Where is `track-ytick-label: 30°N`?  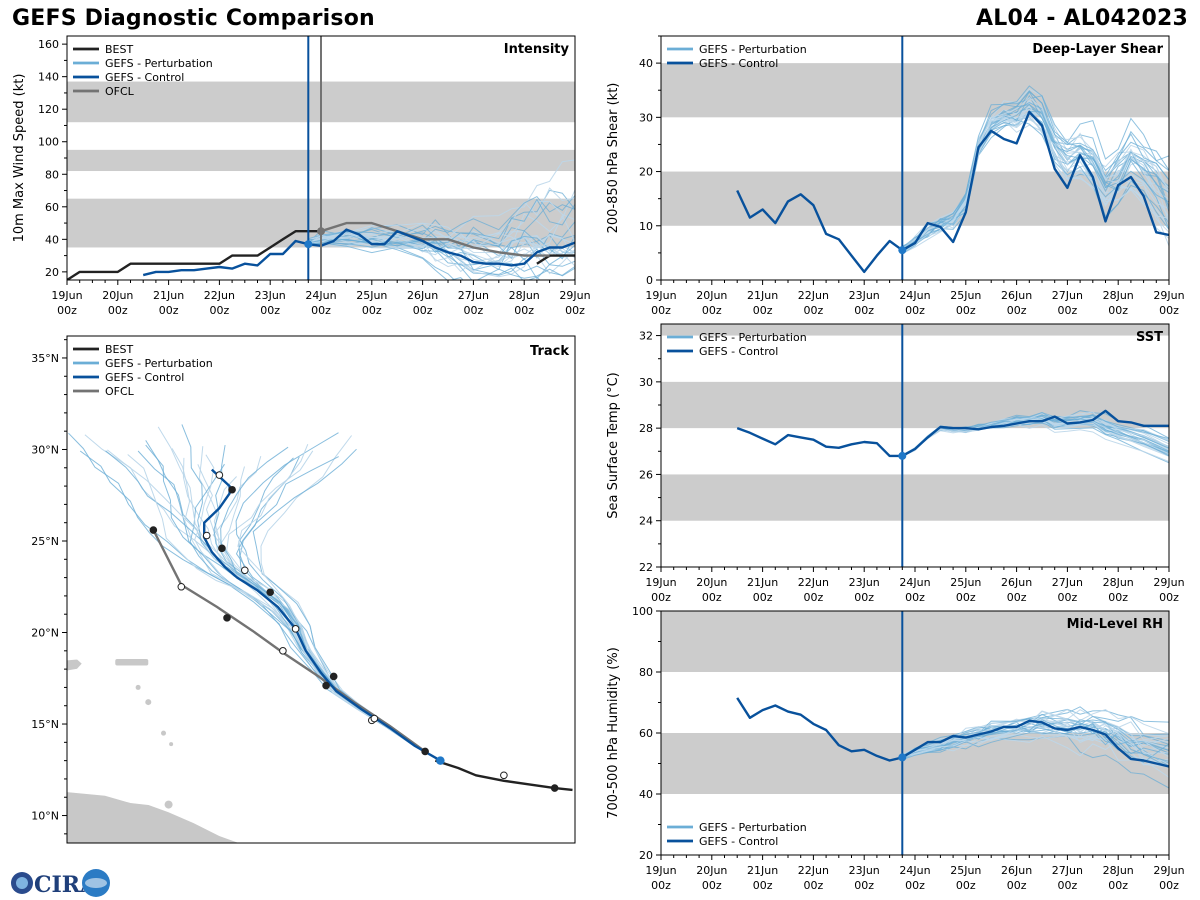 track-ytick-label: 30°N is located at coordinates (45, 449).